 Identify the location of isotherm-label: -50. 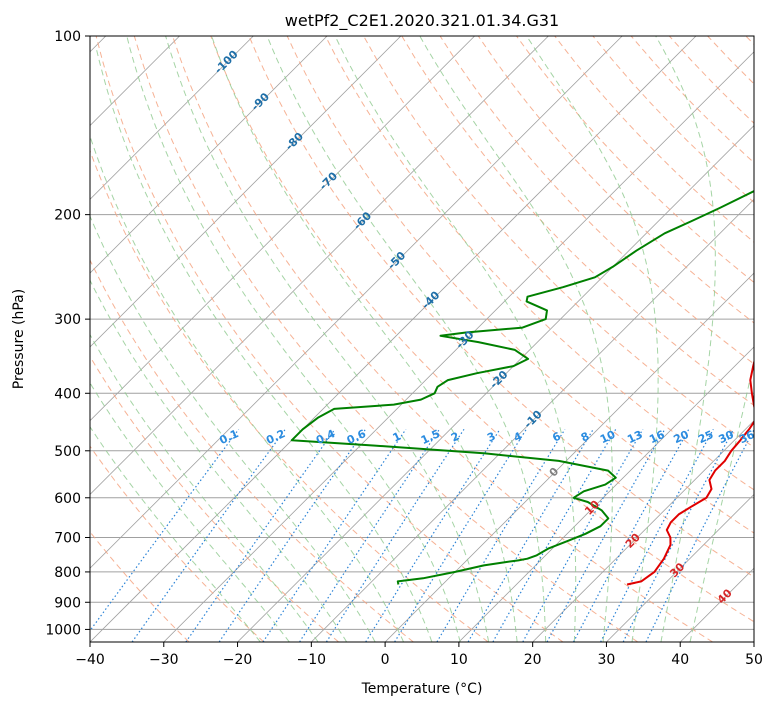
(396, 260).